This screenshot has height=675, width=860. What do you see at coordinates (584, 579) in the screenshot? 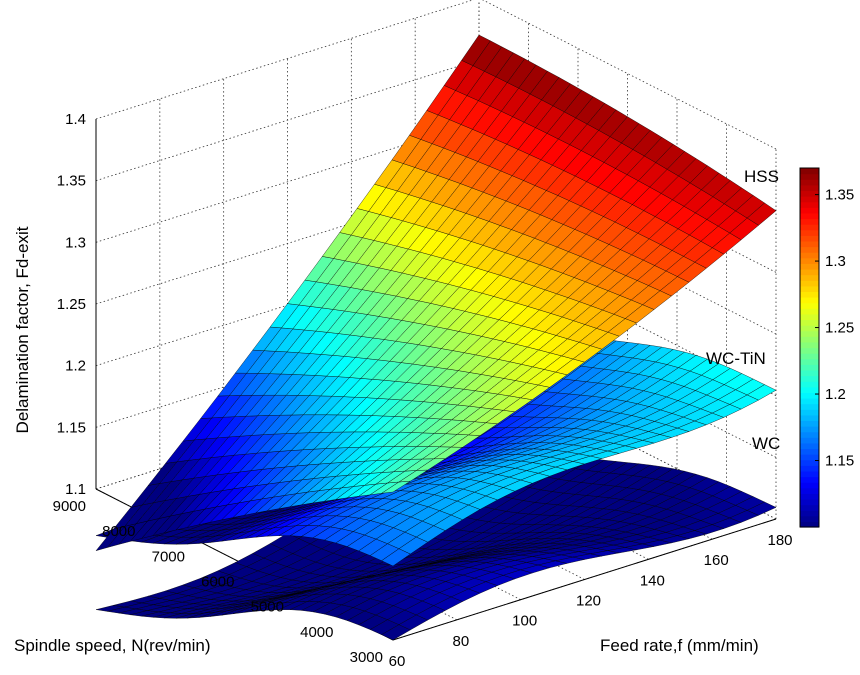
I see `x-axis-line` at bounding box center [584, 579].